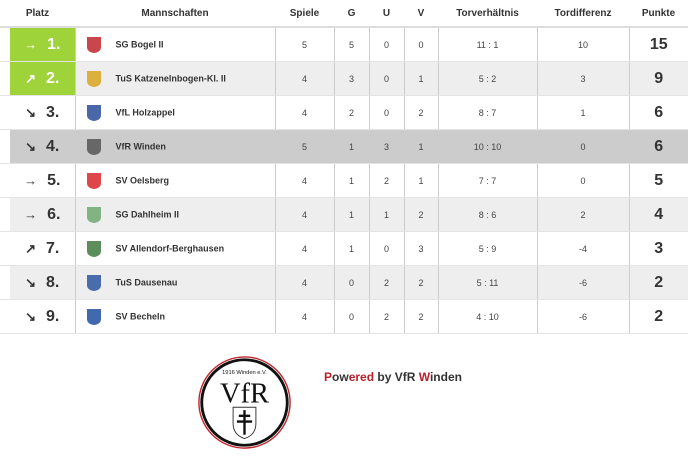  I want to click on rank-cell: ↗ 2., so click(37, 78).